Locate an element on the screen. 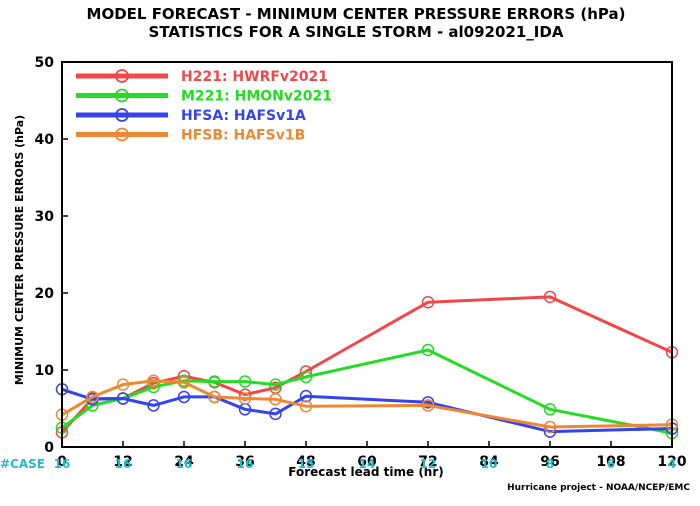 This screenshot has height=506, width=700. case-count: 12 is located at coordinates (428, 464).